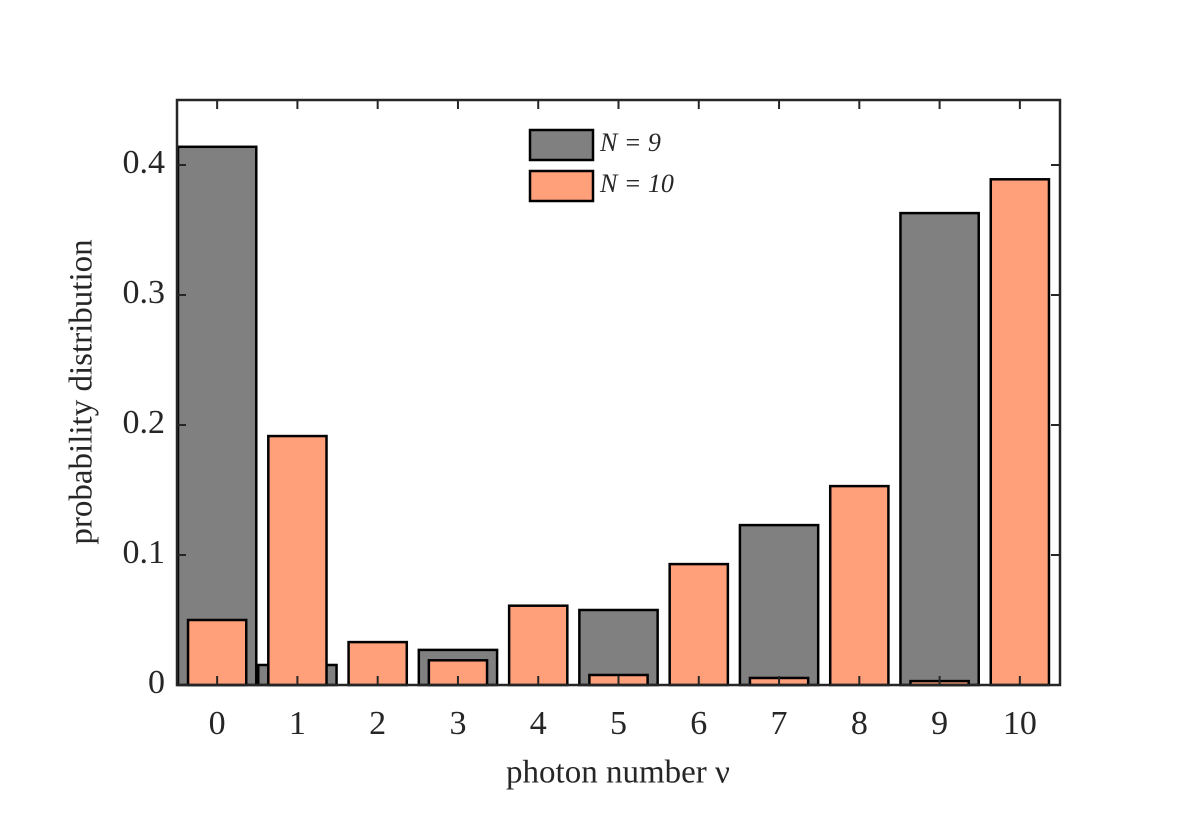  I want to click on y-tick-label: 0, so click(156, 682).